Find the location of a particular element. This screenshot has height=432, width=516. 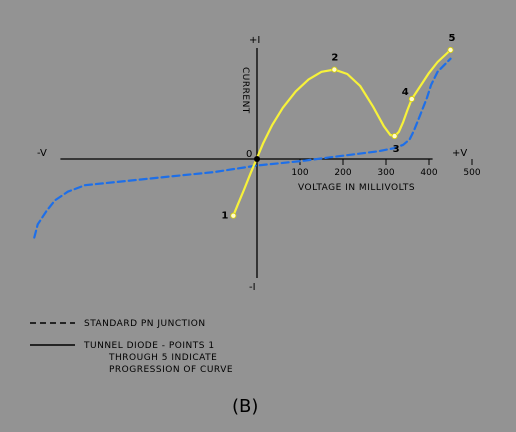

point-label-3: 3 is located at coordinates (396, 149).